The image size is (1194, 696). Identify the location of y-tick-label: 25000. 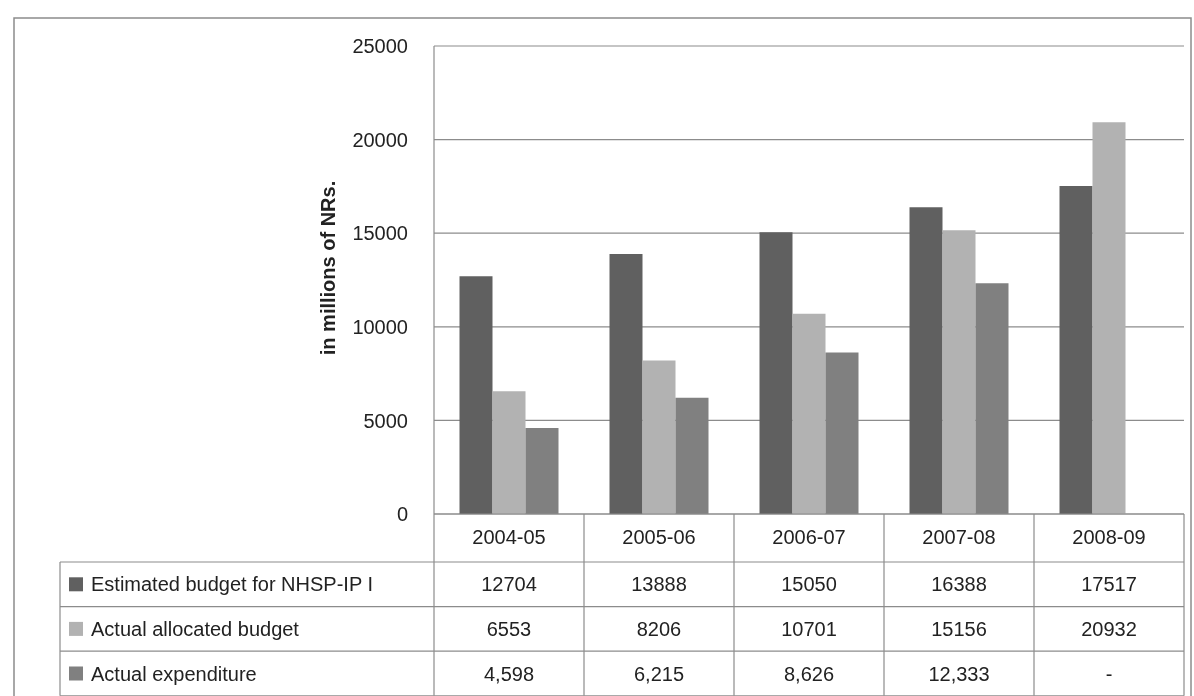
(380, 46).